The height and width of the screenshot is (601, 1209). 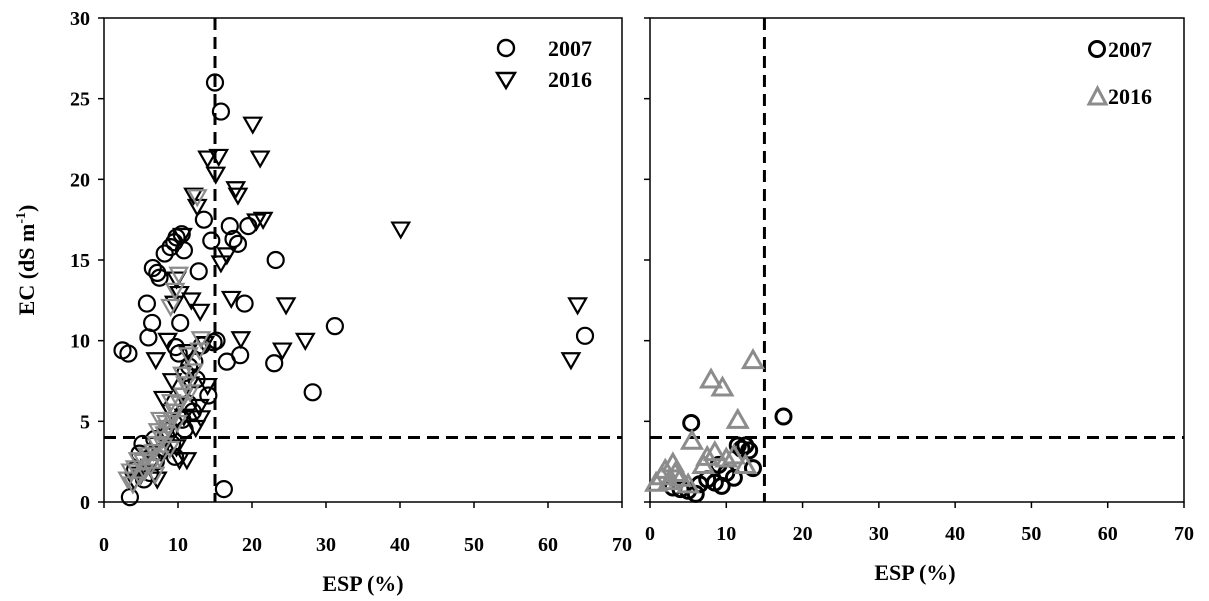 I want to click on y-tick-label: 30, so click(x=80, y=19).